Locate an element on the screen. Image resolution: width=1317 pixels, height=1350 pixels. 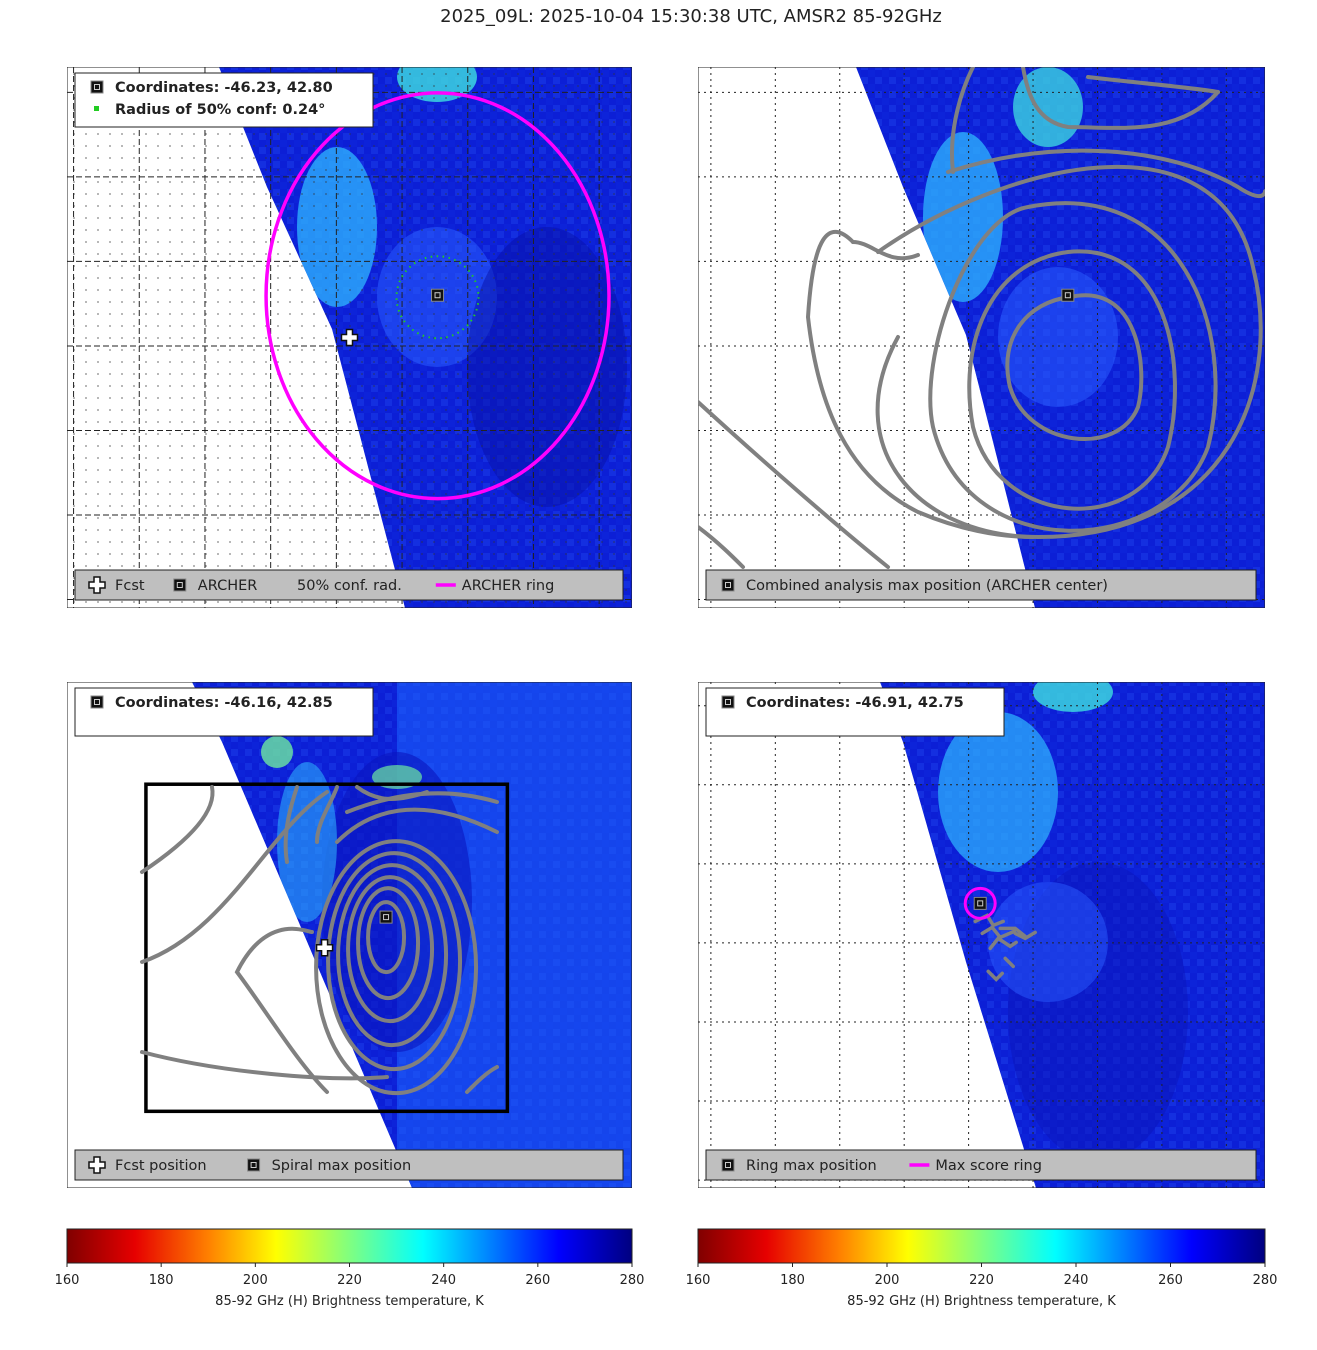
y-tick-label: 41.5 is located at coordinates (677, 516).